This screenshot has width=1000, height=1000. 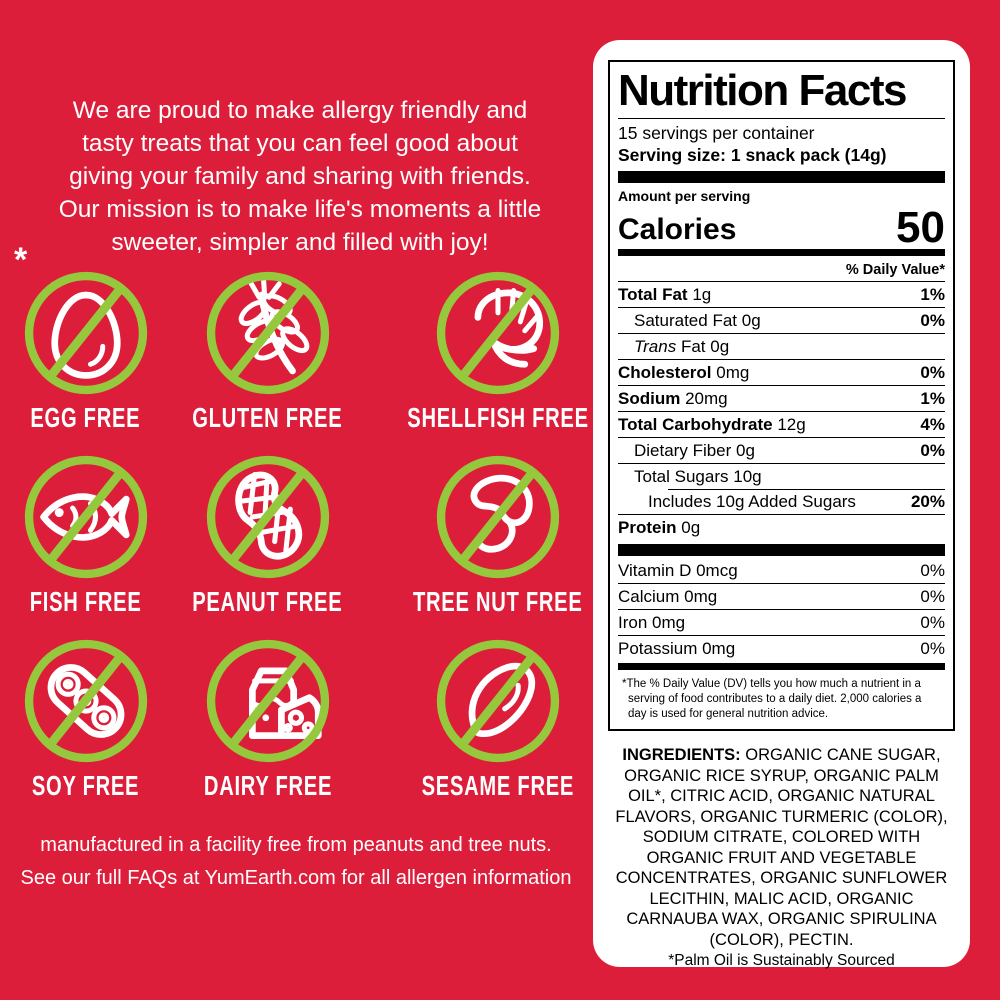 What do you see at coordinates (300, 242) in the screenshot?
I see `intro-line: sweeter, simpler and filled with joy!` at bounding box center [300, 242].